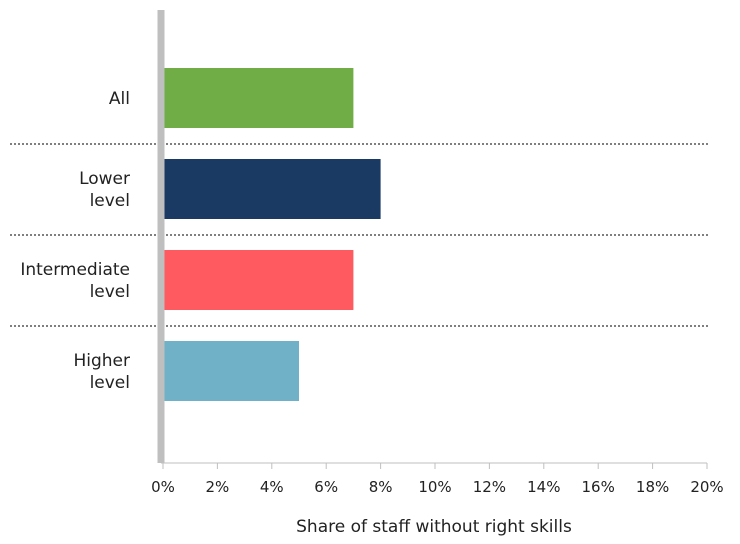 This screenshot has width=740, height=544. What do you see at coordinates (272, 189) in the screenshot?
I see `bar-lower-level` at bounding box center [272, 189].